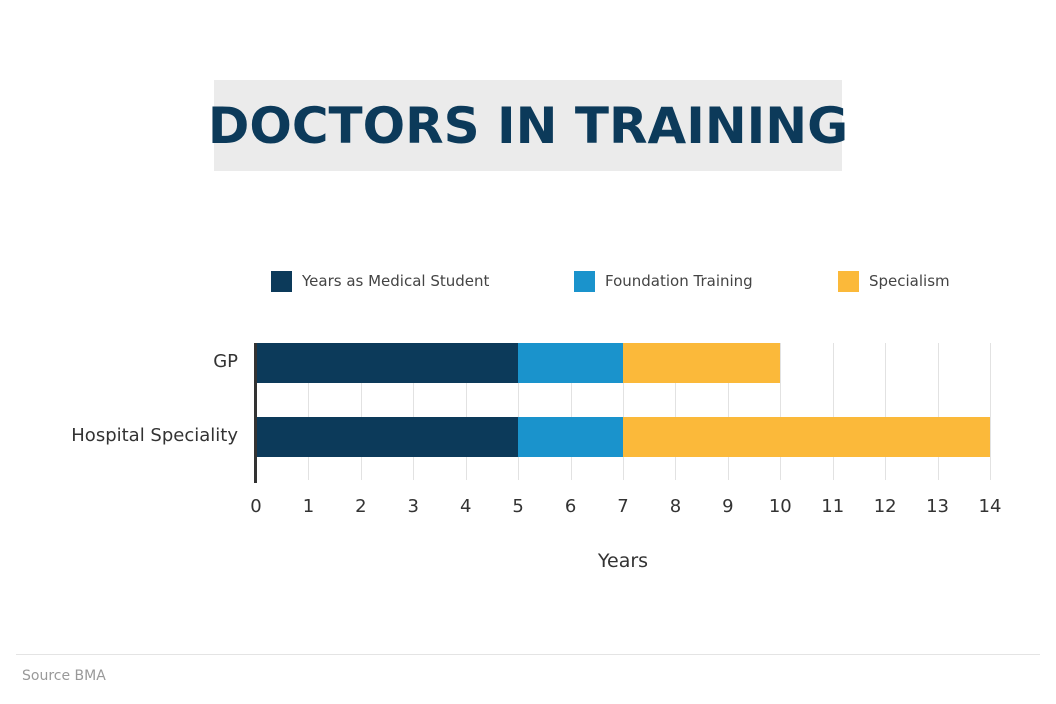  I want to click on x-axis-label: Years, so click(623, 561).